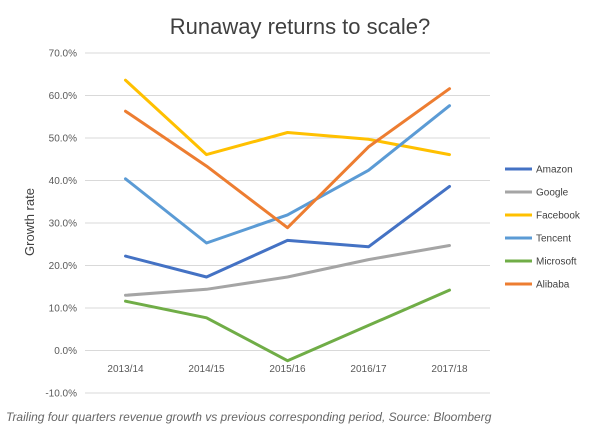 The image size is (600, 434). What do you see at coordinates (287, 325) in the screenshot?
I see `series-line-microsoft` at bounding box center [287, 325].